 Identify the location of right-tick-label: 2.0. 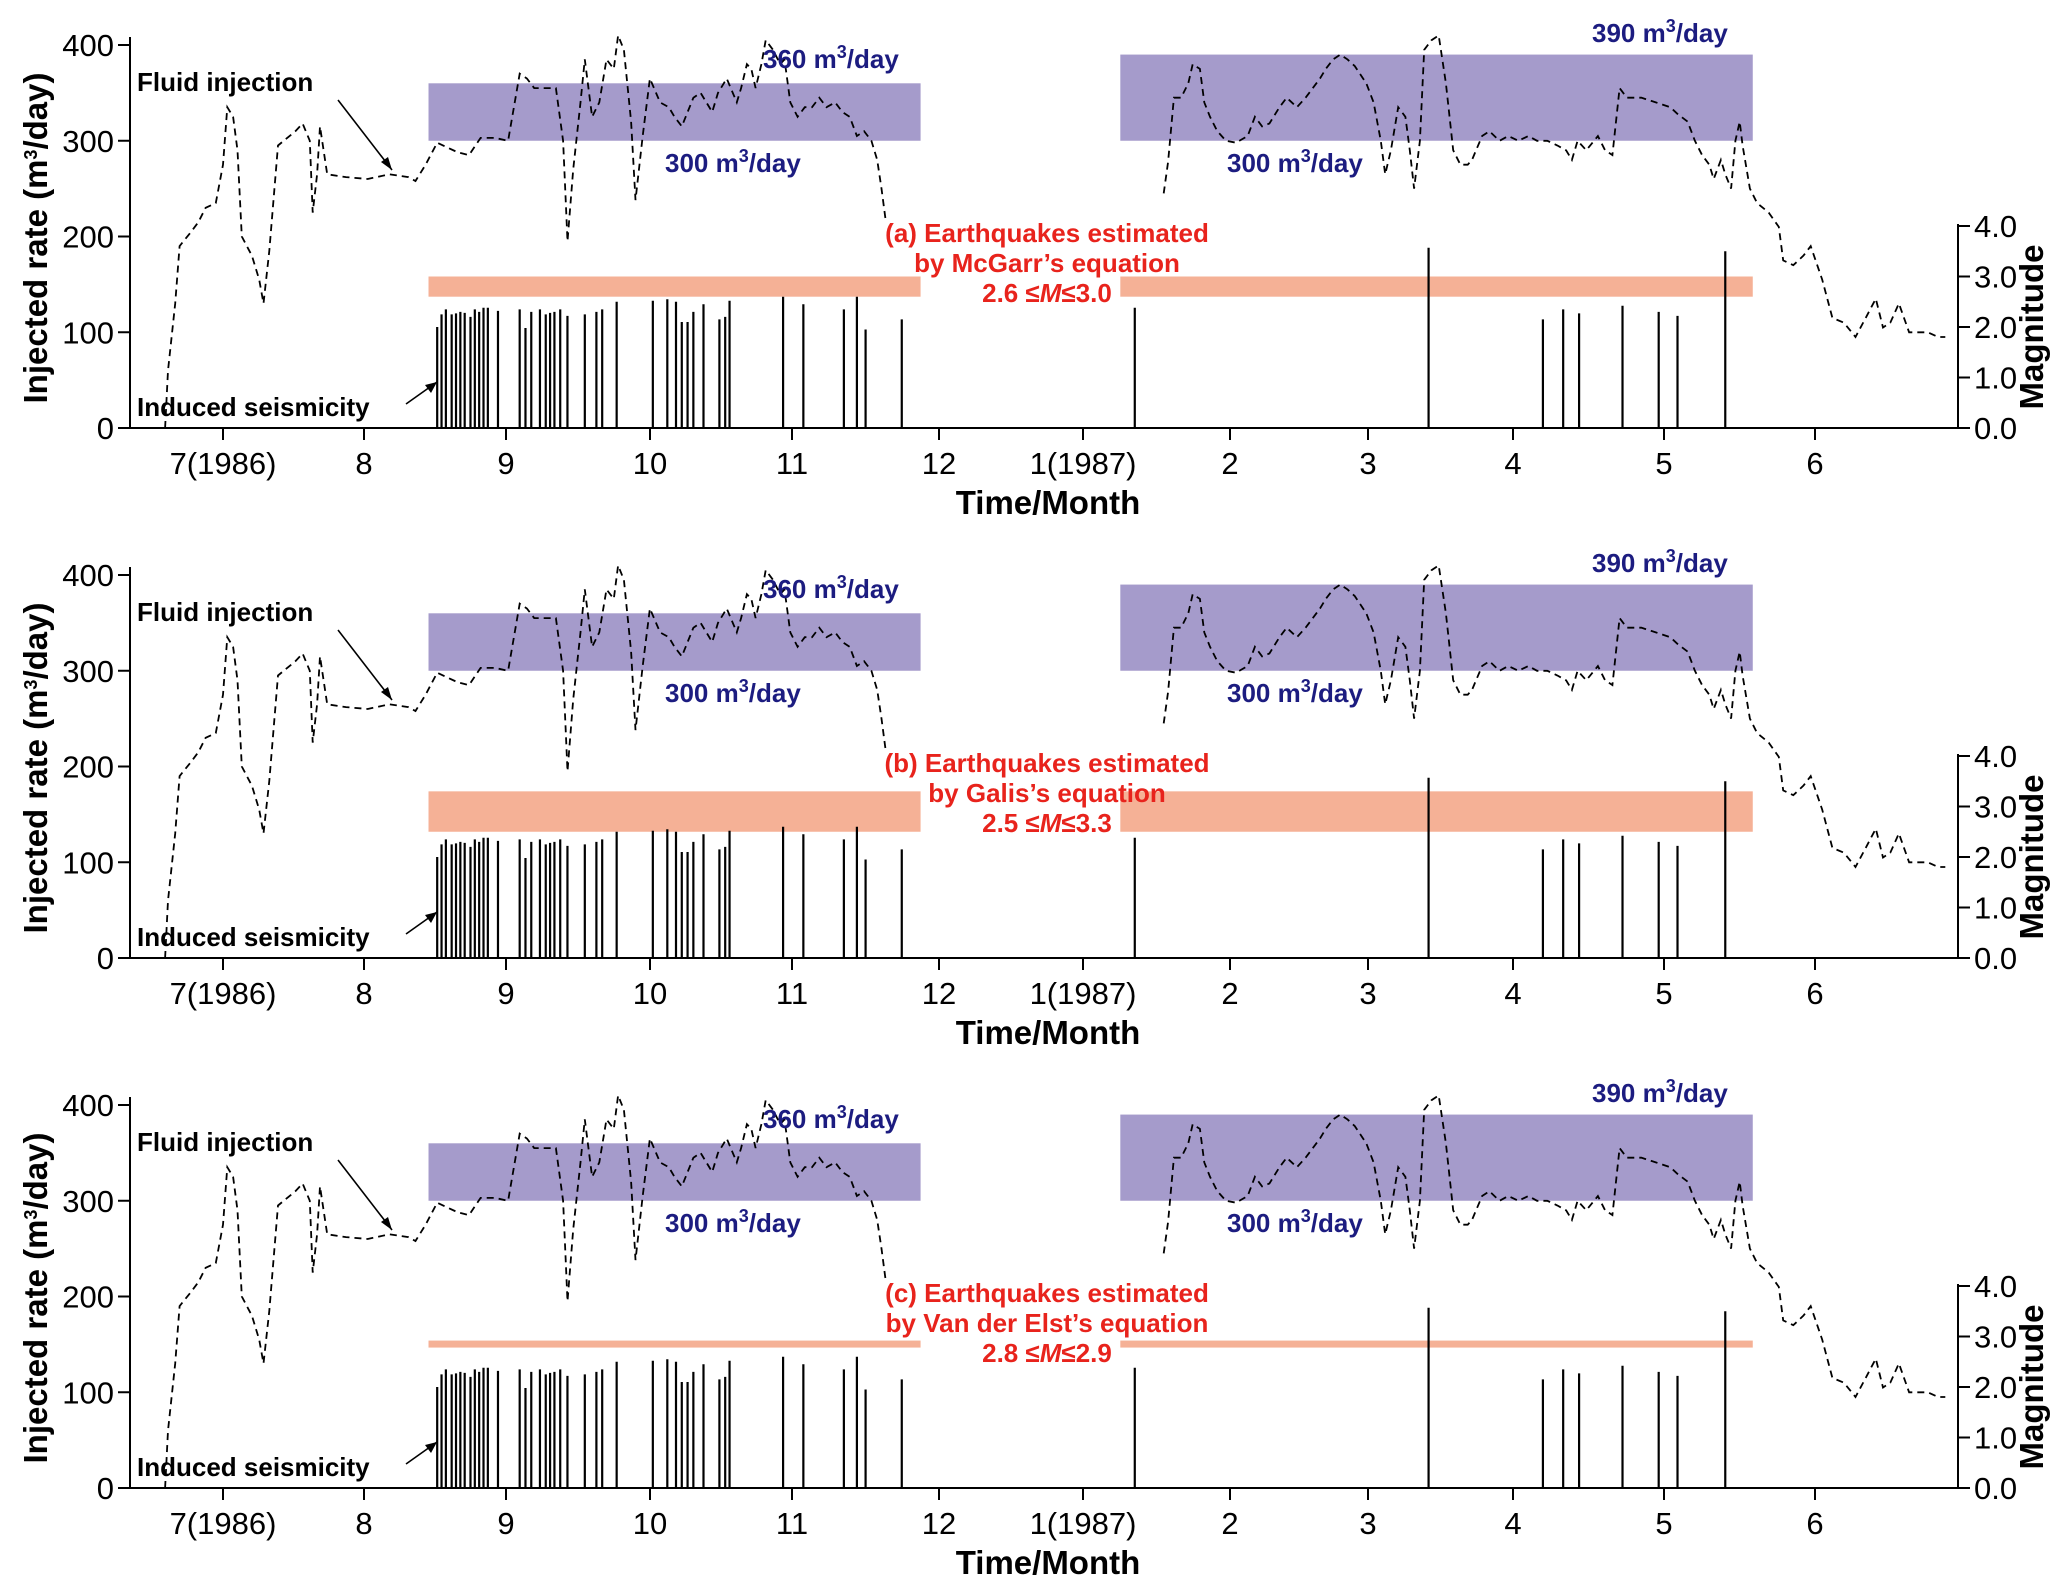
(1995, 857).